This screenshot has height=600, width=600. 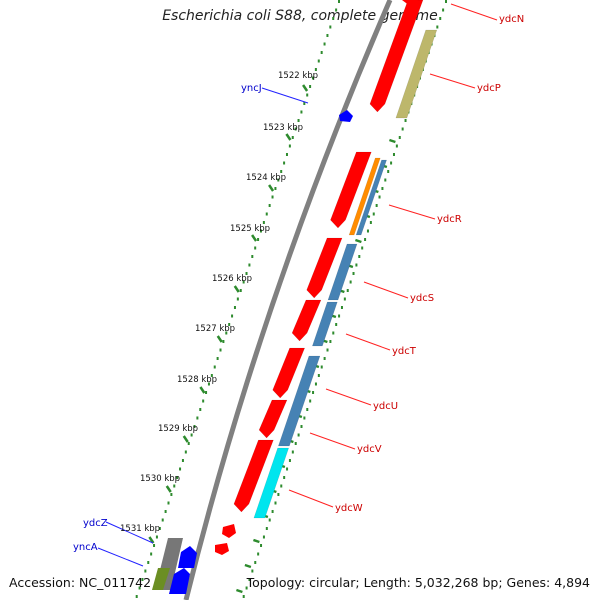 I want to click on gene-label-yncJ: yncJ, so click(x=251, y=88).